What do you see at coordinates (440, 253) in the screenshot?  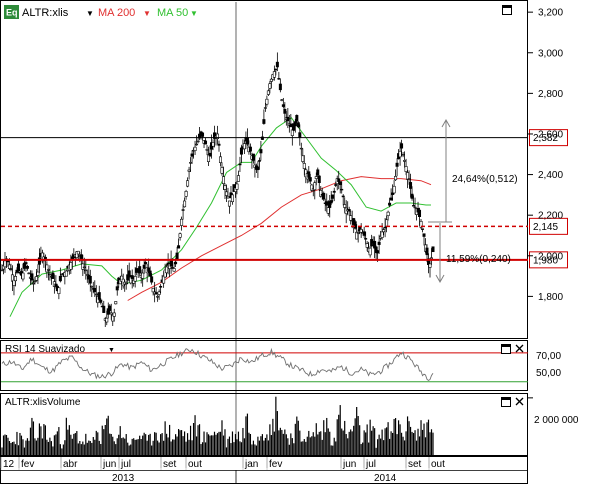 I see `down-move-arrow` at bounding box center [440, 253].